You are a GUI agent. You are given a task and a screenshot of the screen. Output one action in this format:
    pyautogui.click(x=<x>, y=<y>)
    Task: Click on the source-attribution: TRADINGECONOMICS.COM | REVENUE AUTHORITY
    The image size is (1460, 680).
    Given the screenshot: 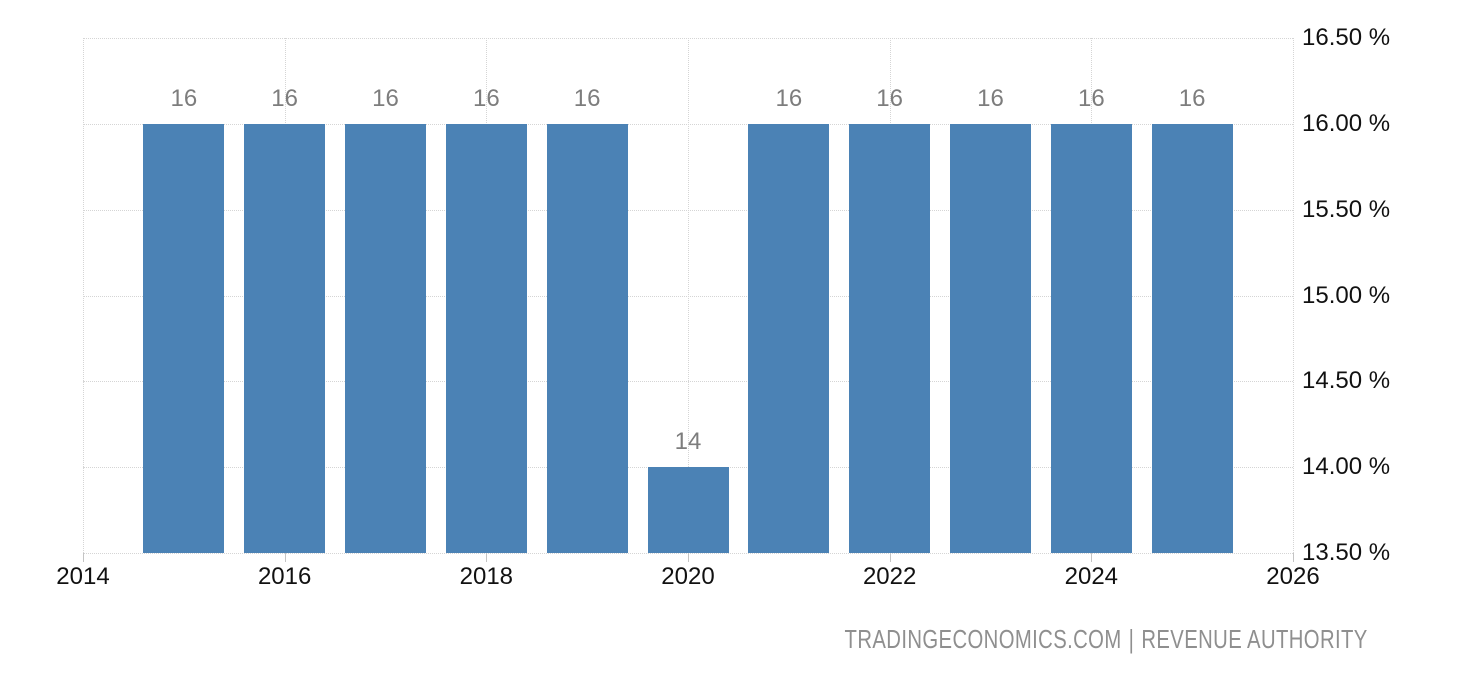 What is the action you would take?
    pyautogui.click(x=1106, y=639)
    